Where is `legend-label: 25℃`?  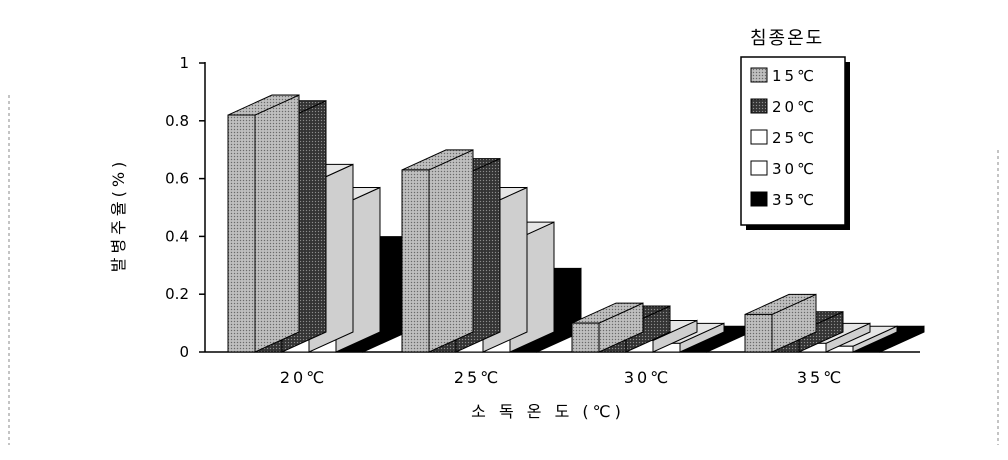 legend-label: 25℃ is located at coordinates (794, 138).